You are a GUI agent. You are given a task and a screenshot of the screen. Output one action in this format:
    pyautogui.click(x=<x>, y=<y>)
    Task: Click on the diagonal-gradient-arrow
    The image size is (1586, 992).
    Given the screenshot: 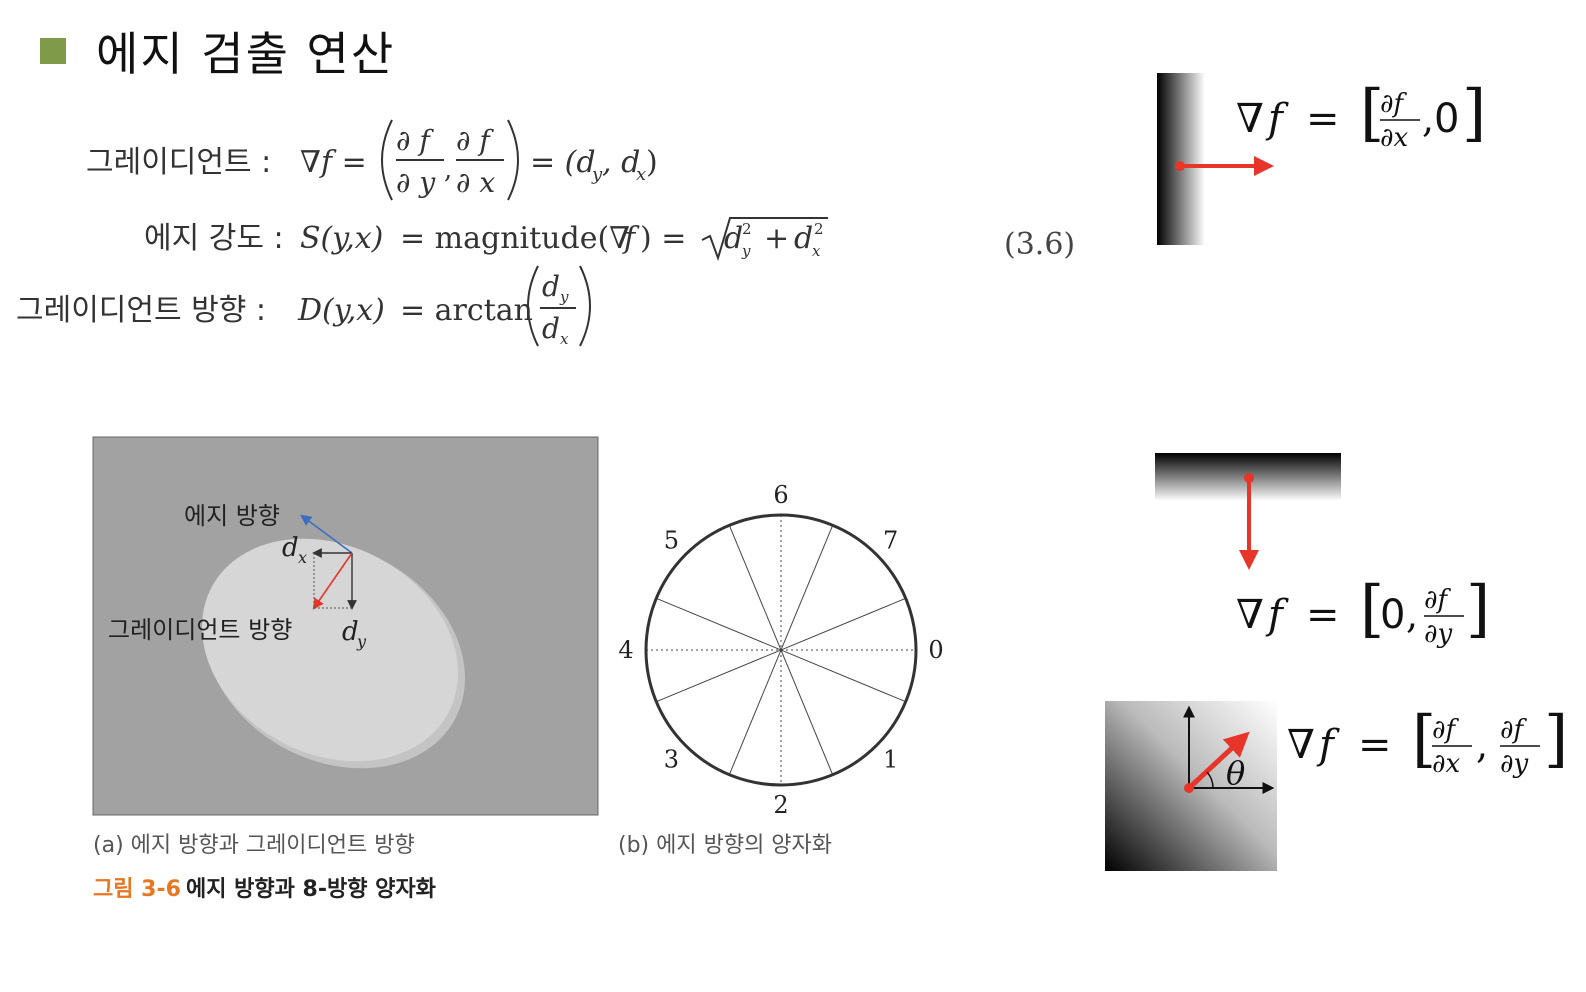 What is the action you would take?
    pyautogui.click(x=1218, y=760)
    